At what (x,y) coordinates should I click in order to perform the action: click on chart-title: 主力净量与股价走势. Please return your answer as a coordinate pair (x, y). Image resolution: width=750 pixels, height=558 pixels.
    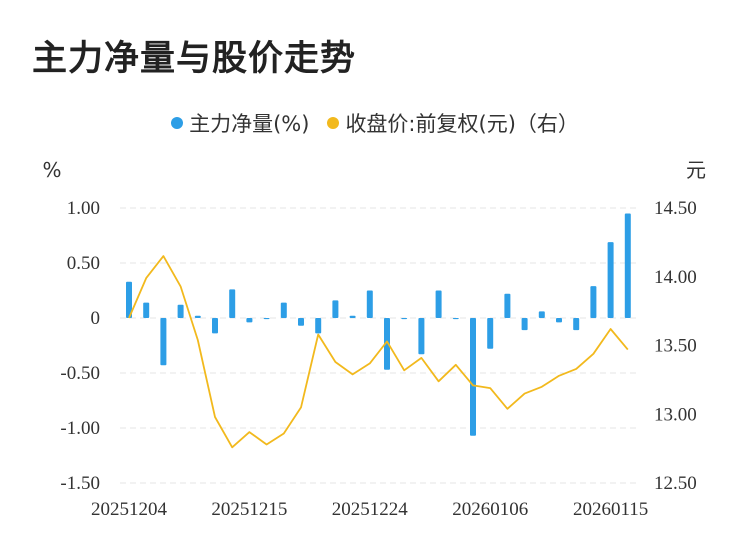
    Looking at the image, I should click on (194, 59).